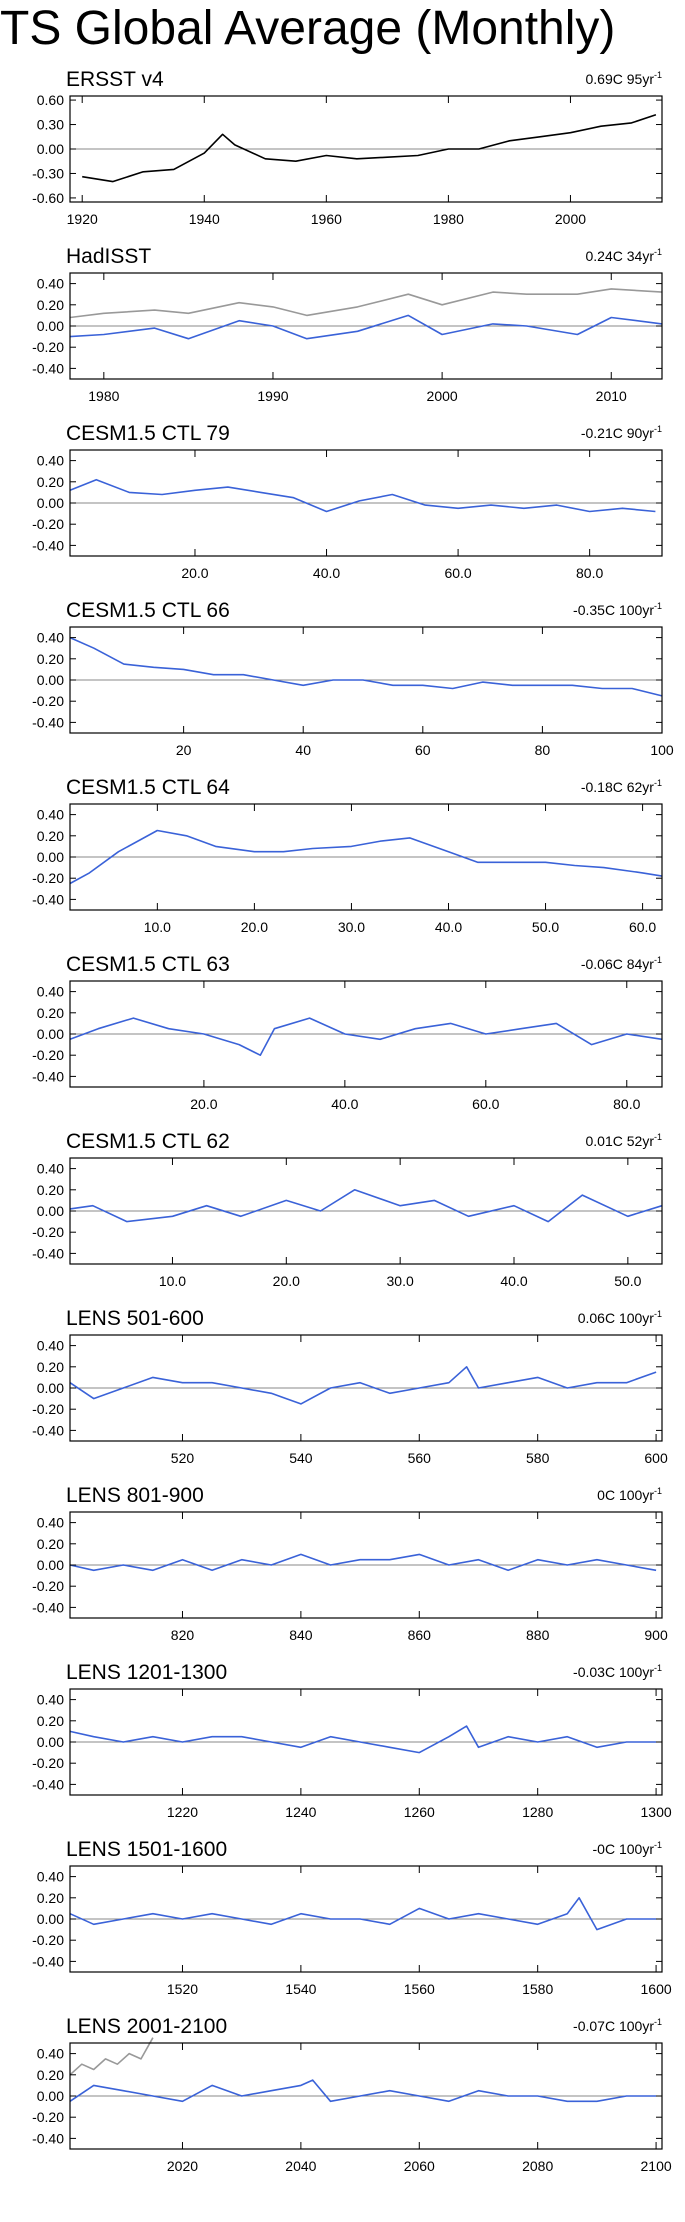 The image size is (685, 2222). Describe the element at coordinates (148, 787) in the screenshot. I see `panel-title: CESM1.5 CTL 64` at that location.